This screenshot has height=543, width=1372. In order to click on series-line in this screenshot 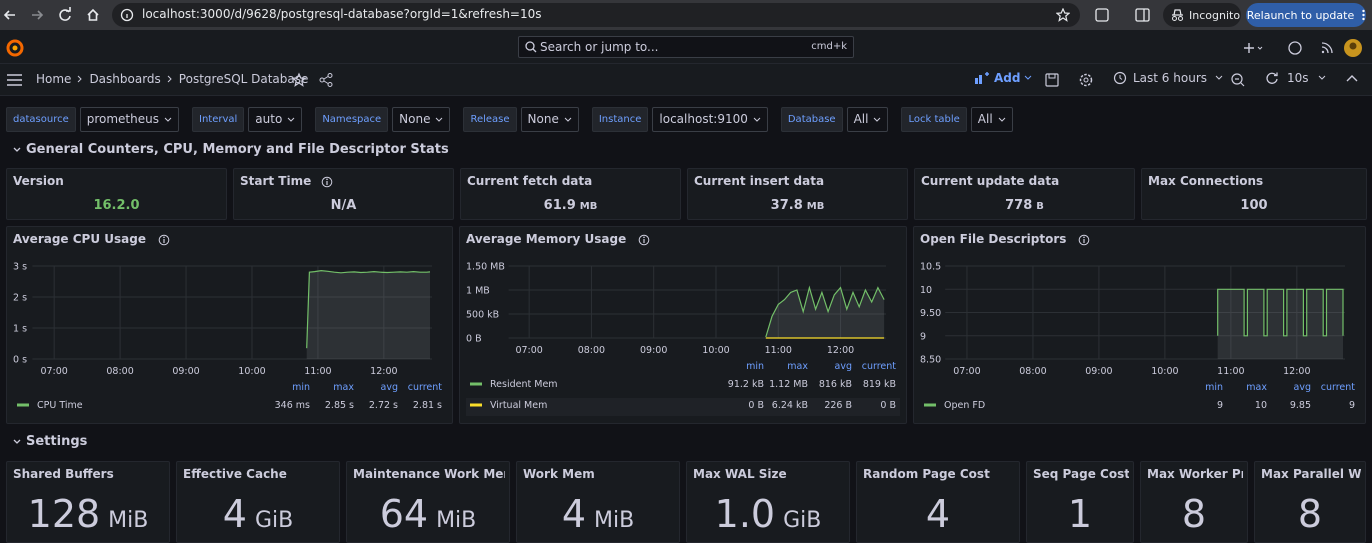, I will do `click(1280, 312)`.